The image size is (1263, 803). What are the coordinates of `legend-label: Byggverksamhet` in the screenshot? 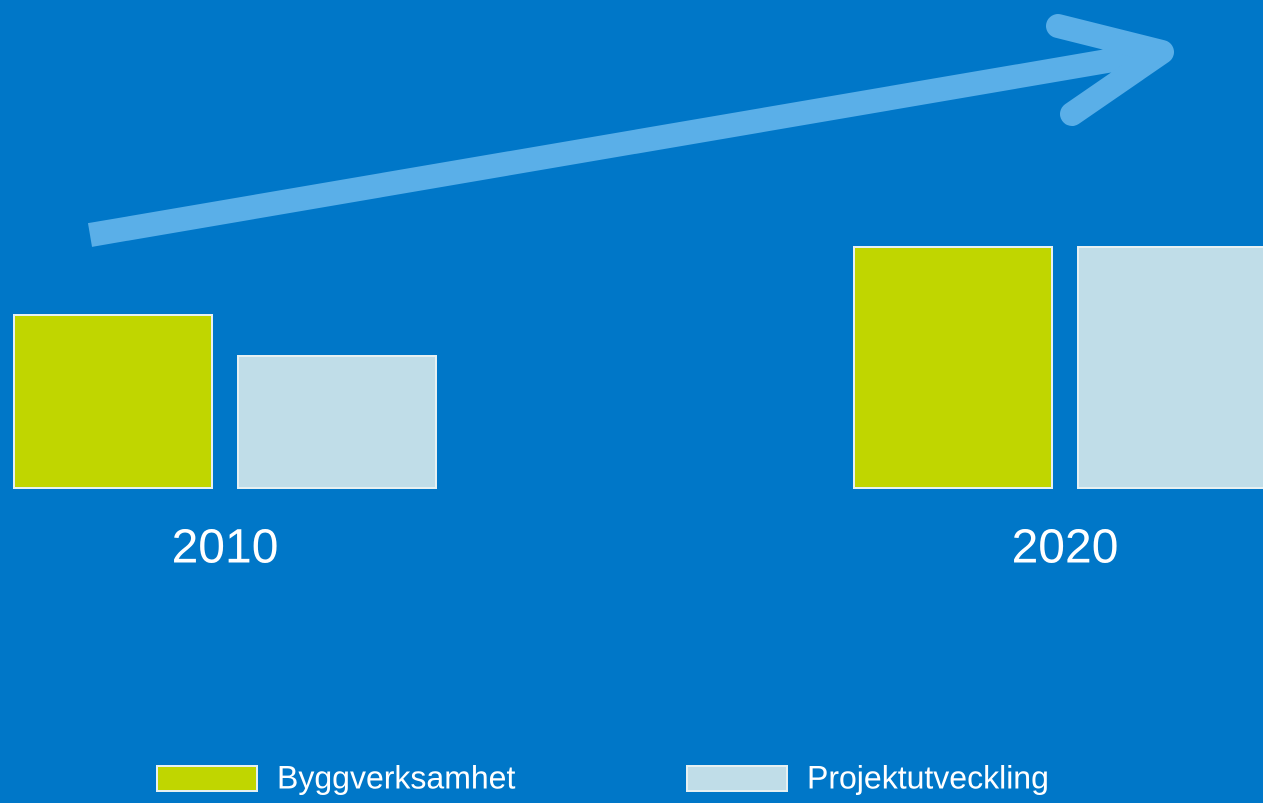 It's located at (396, 777).